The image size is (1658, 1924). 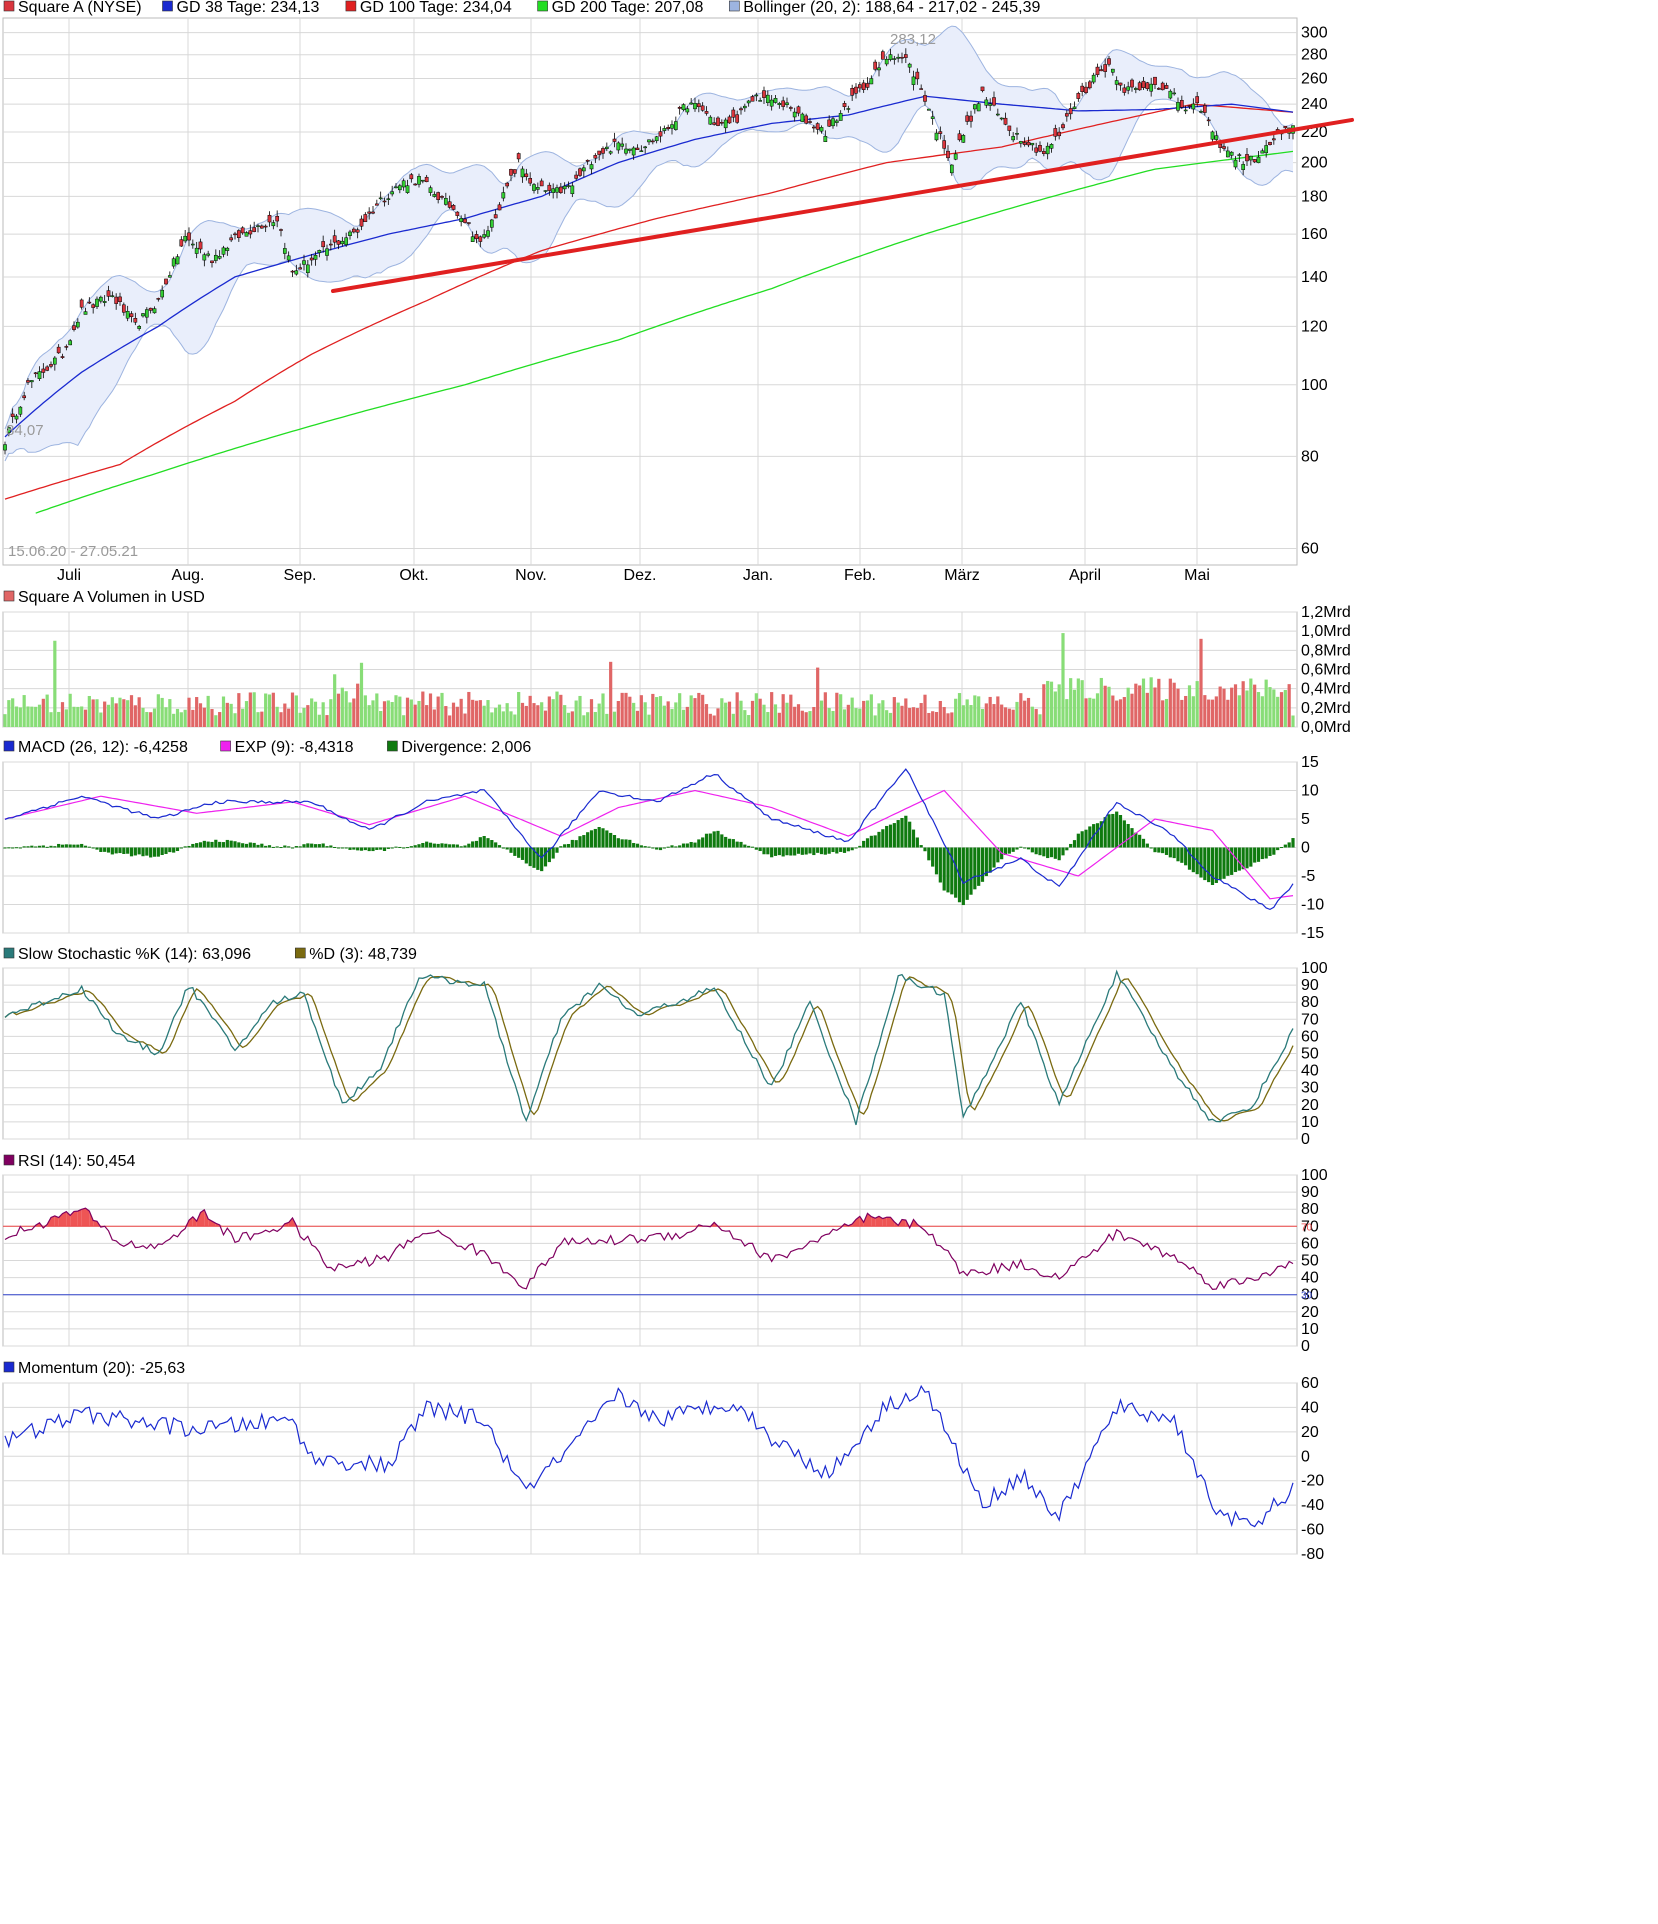 I want to click on price-tick-label: 160, so click(x=1314, y=234).